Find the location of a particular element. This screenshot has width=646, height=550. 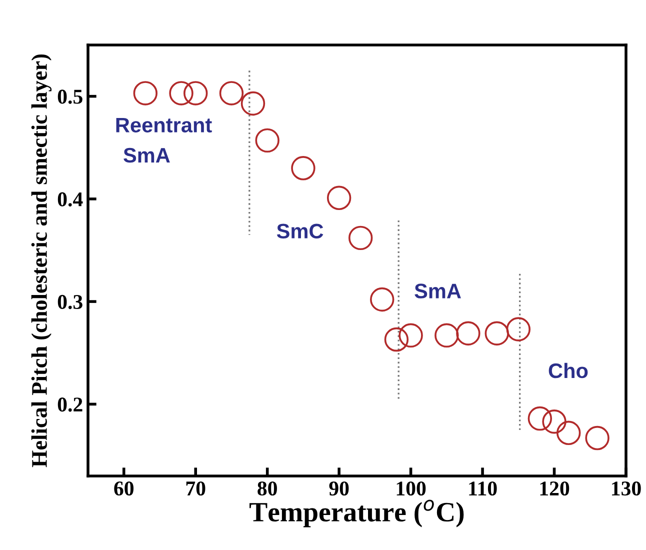

x-tick-label: 90 is located at coordinates (339, 488).